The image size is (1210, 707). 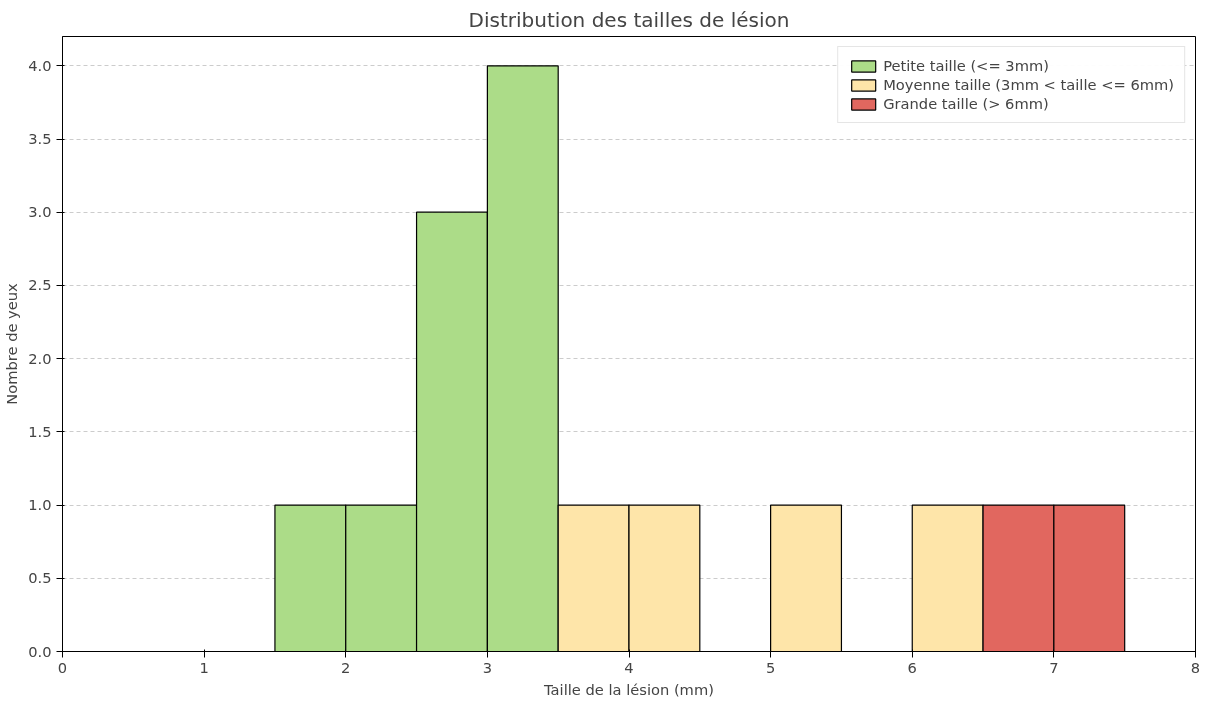 I want to click on y-tick-label: 3.0, so click(x=40, y=212).